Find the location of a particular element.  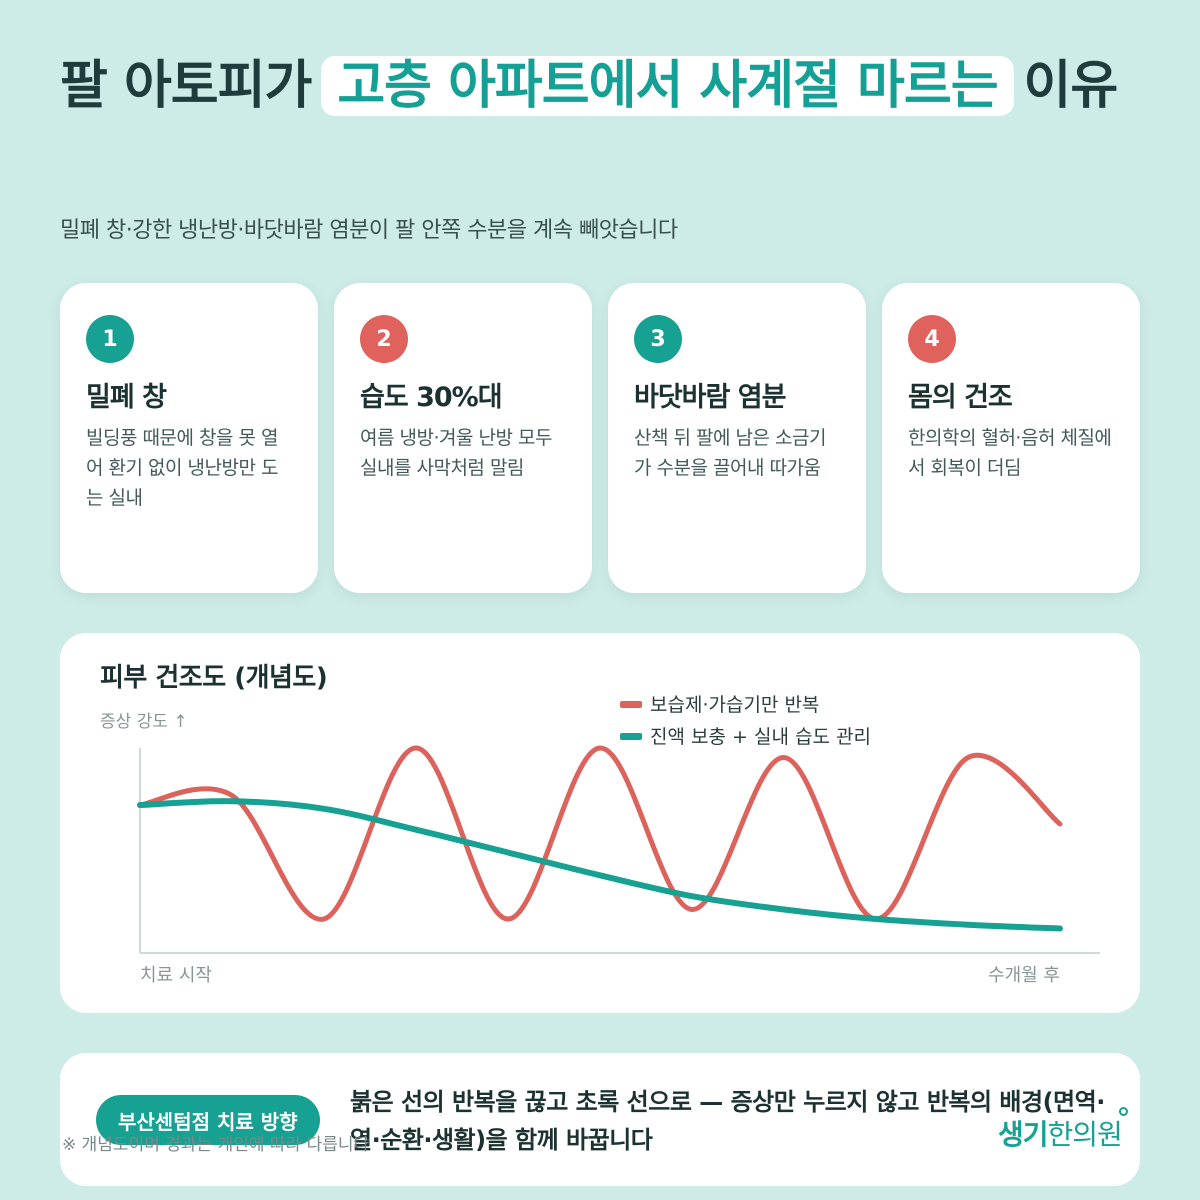

card-title: 바닷바람 염분 is located at coordinates (710, 397).